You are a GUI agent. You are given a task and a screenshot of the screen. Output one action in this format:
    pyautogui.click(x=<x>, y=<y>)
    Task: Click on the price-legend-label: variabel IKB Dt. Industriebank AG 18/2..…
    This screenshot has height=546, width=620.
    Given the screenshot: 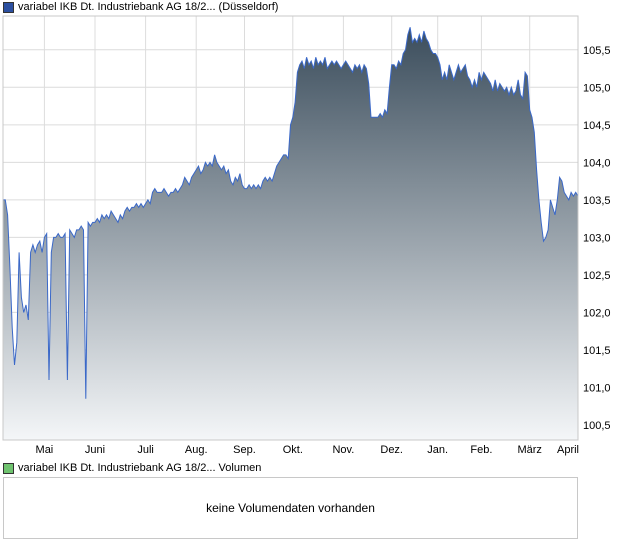 What is the action you would take?
    pyautogui.click(x=148, y=7)
    